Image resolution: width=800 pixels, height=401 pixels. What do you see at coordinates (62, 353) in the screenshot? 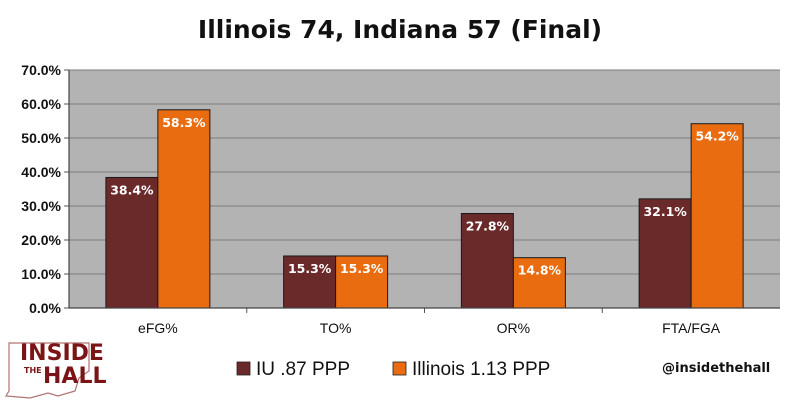
I see `logo-inside: INSIDE` at bounding box center [62, 353].